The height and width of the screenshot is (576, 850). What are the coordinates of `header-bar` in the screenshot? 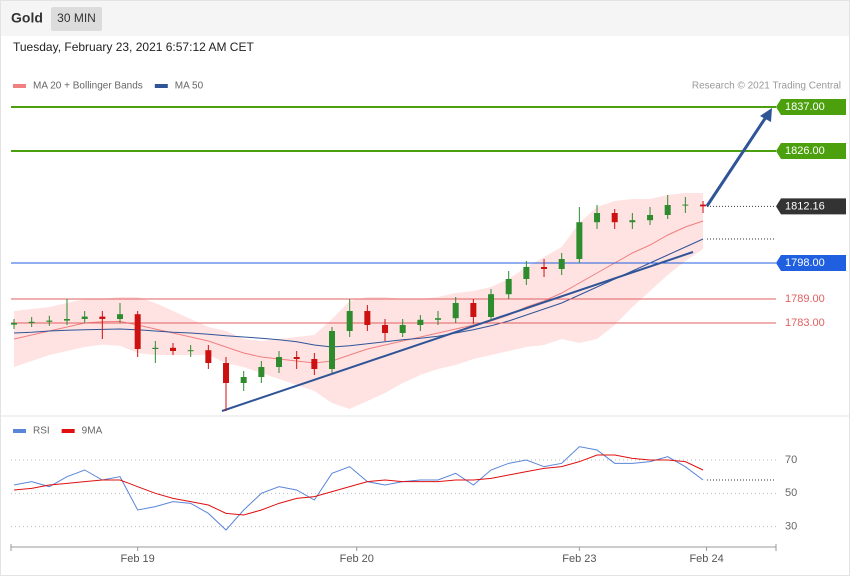 It's located at (425, 18).